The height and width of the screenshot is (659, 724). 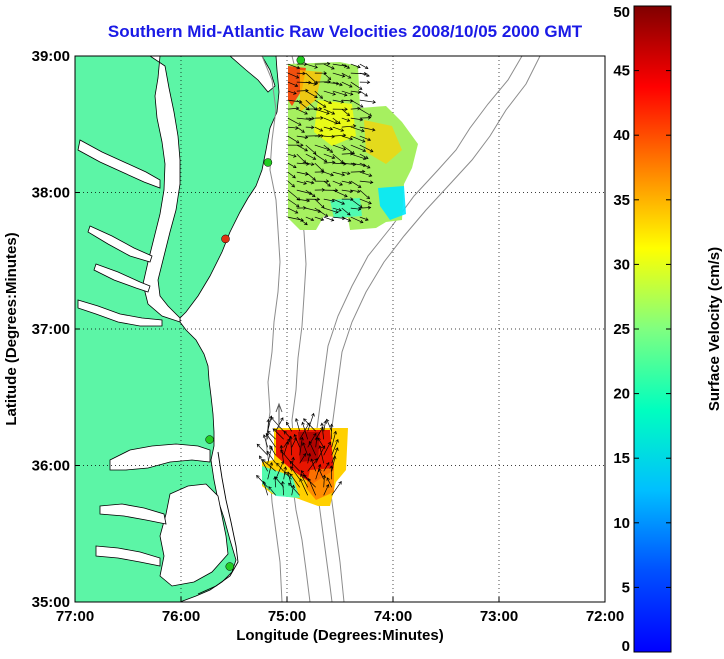 I want to click on colorbar-tick-label: 15, so click(x=621, y=458).